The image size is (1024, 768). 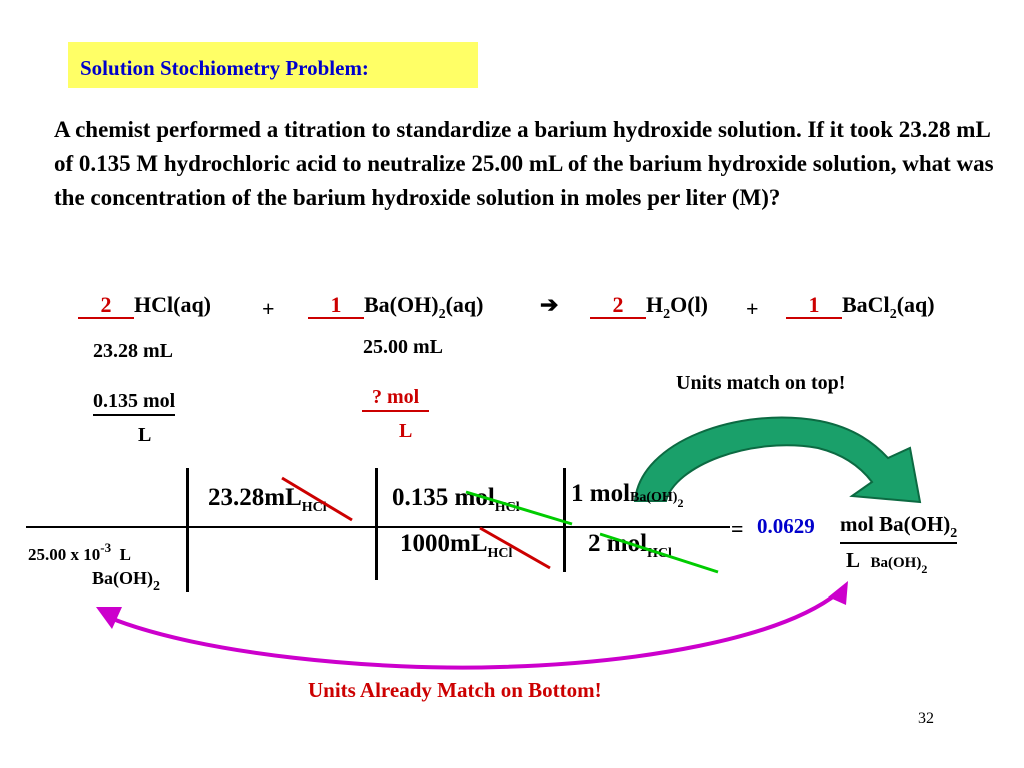 I want to click on equation-term-hcl: 2 HCl(aq), so click(x=144, y=305).